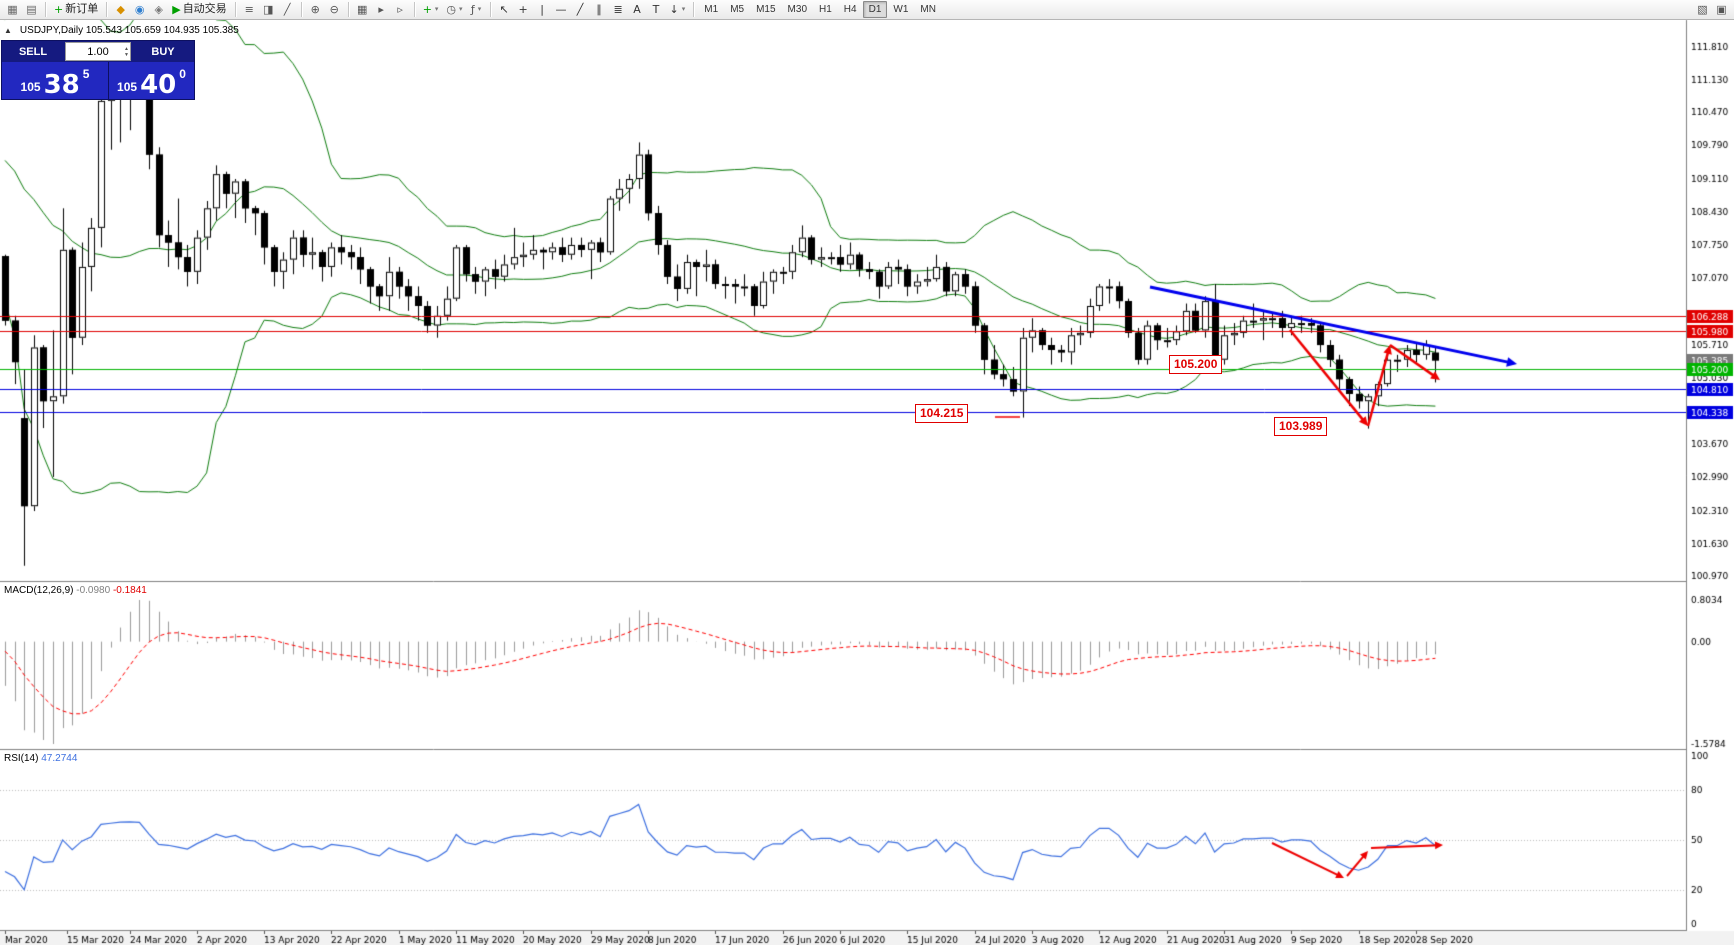  I want to click on trade-panel-price-row: 105 38 5 105 40 0, so click(98, 80).